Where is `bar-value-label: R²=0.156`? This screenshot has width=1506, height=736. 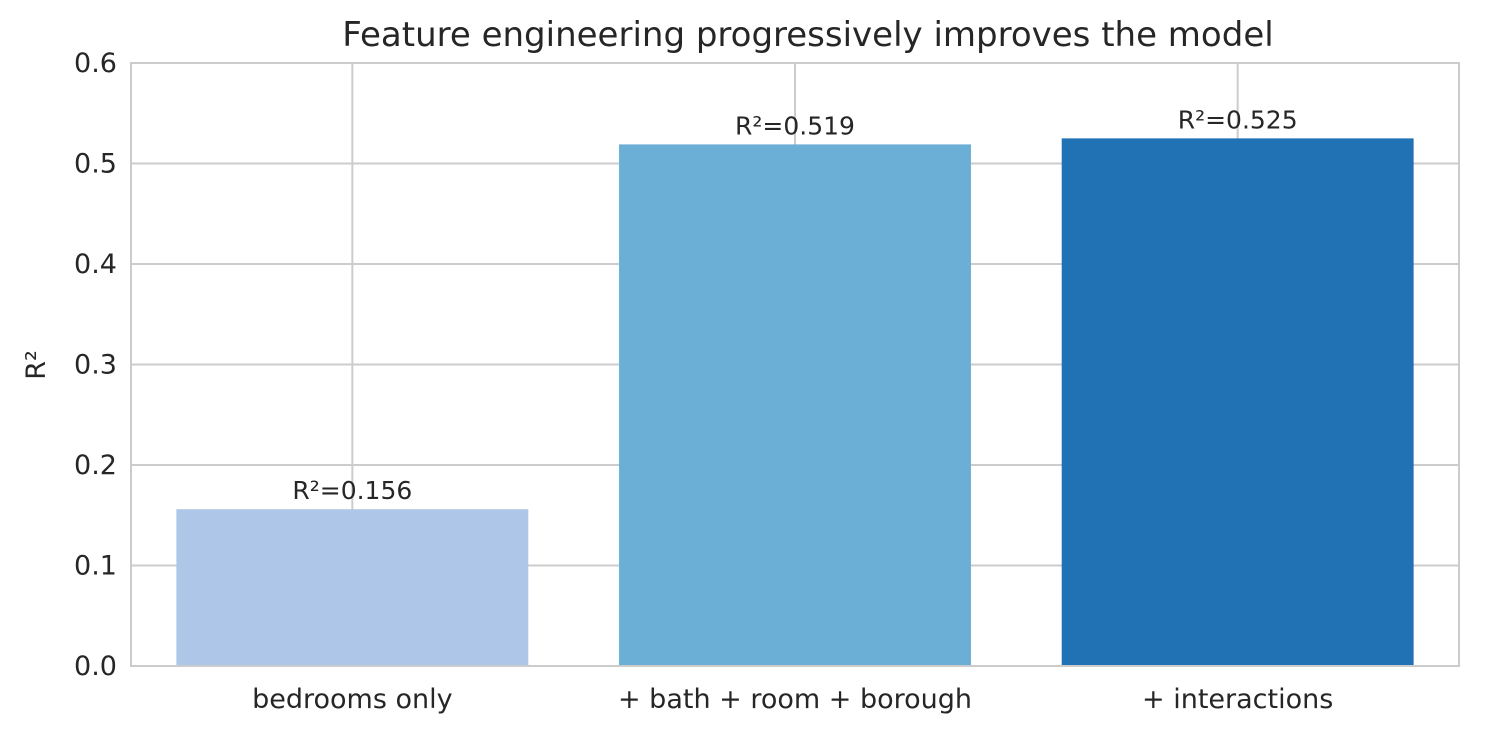 bar-value-label: R²=0.156 is located at coordinates (352, 490).